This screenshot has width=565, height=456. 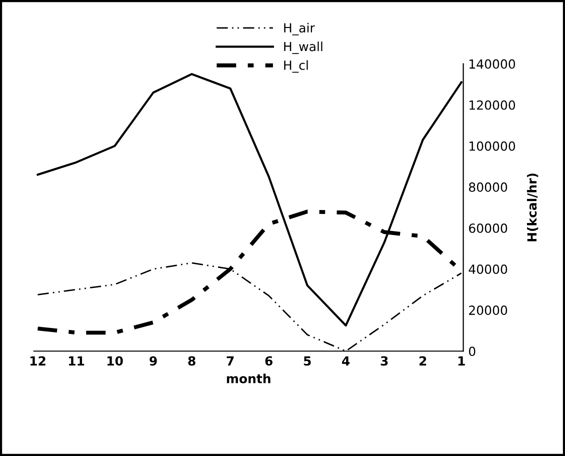 What do you see at coordinates (307, 361) in the screenshot?
I see `x-tick-label: 5` at bounding box center [307, 361].